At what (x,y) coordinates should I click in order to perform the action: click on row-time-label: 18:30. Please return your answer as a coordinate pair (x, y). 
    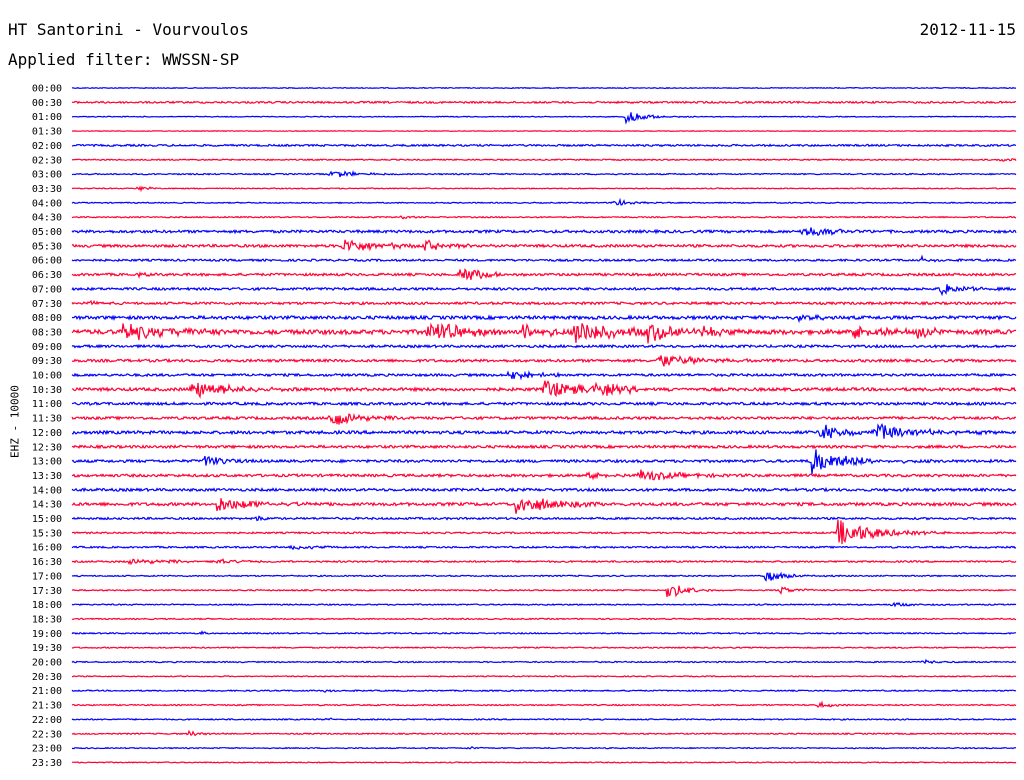
    Looking at the image, I should click on (47, 619).